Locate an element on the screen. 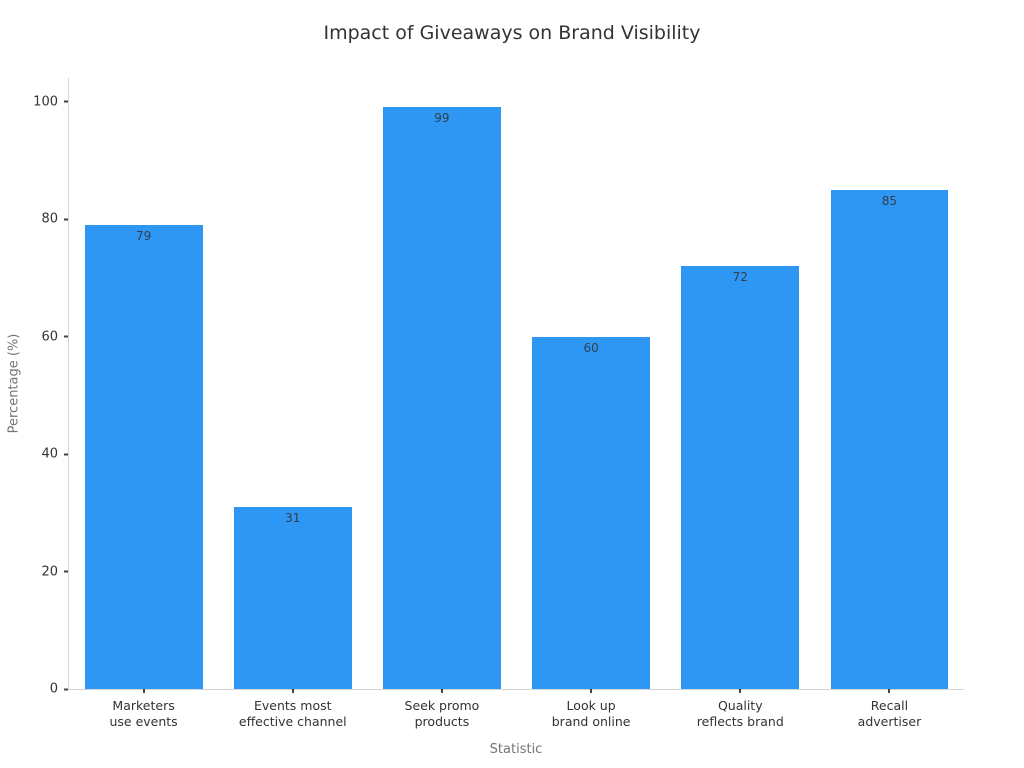  bar-slot: 79 Marketers use events is located at coordinates (143, 403).